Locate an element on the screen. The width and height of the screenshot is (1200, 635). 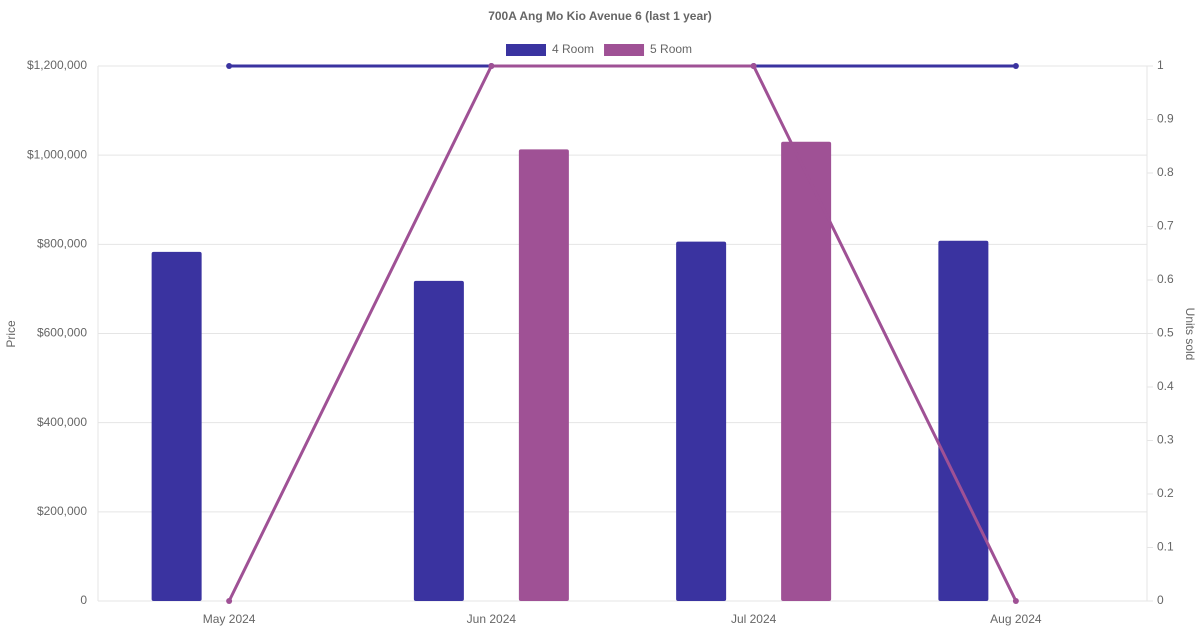
legend-label: 5 Room is located at coordinates (671, 49).